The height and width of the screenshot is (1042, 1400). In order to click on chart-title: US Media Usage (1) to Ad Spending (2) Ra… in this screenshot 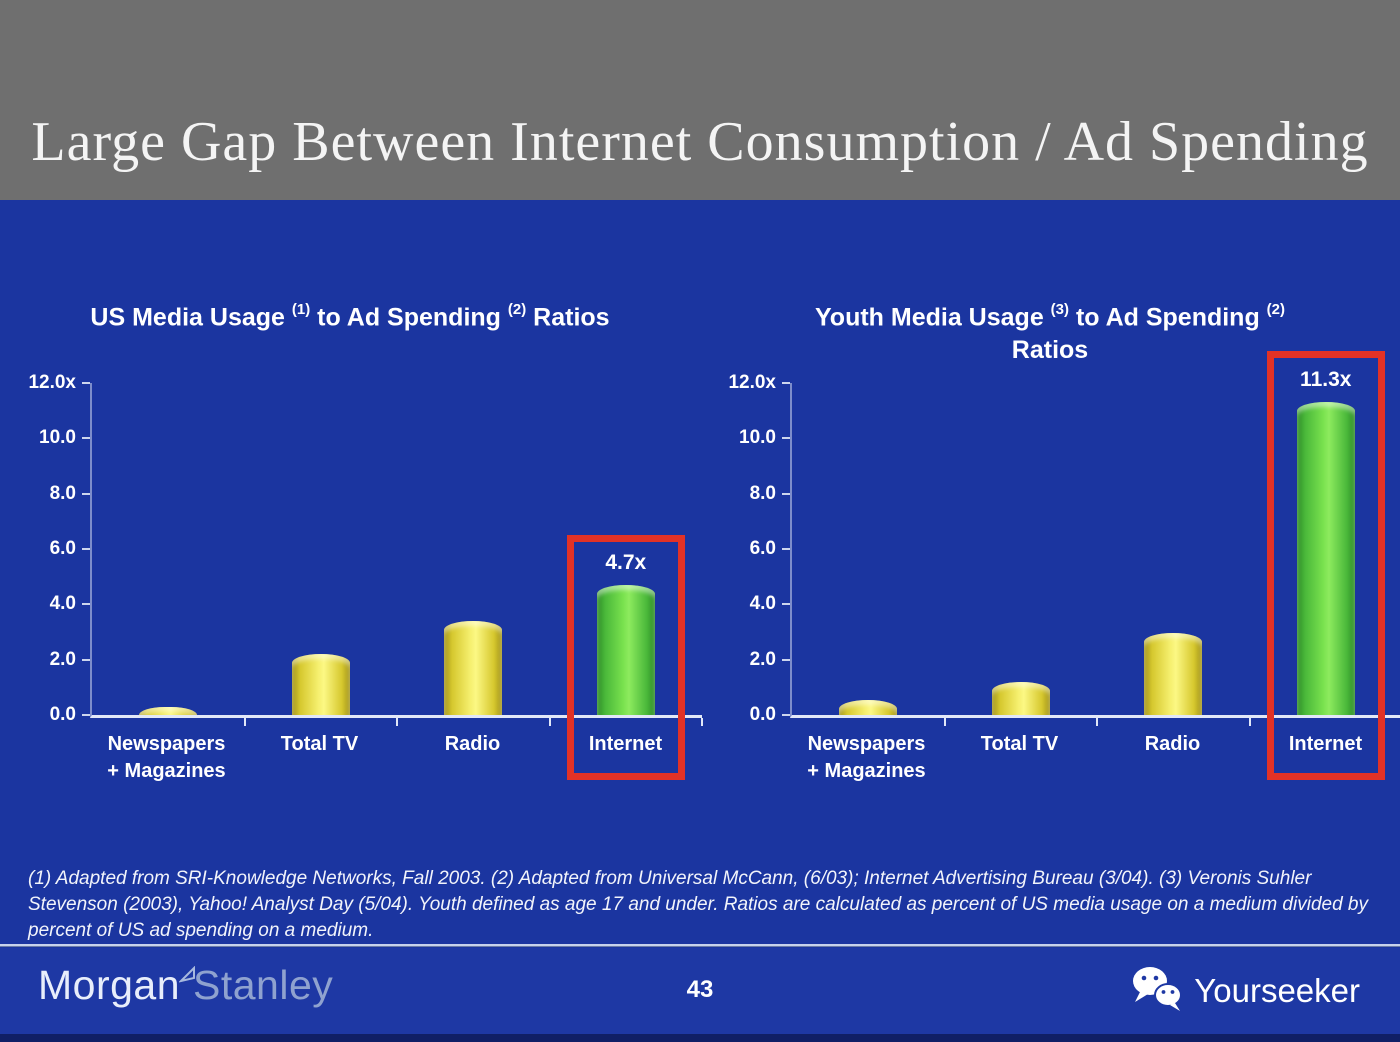, I will do `click(350, 316)`.